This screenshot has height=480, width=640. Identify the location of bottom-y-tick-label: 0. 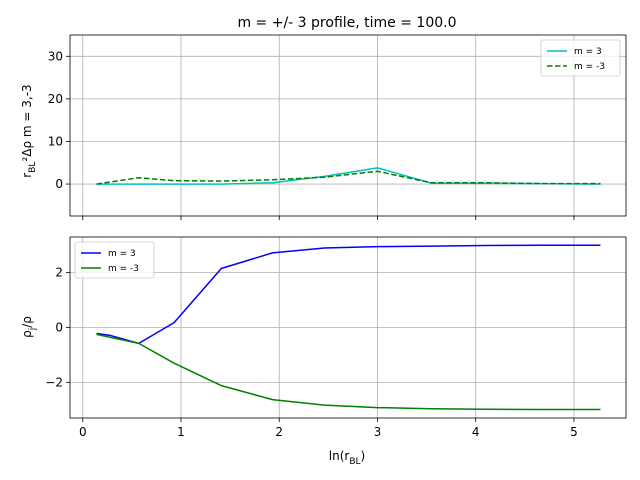
(59, 328).